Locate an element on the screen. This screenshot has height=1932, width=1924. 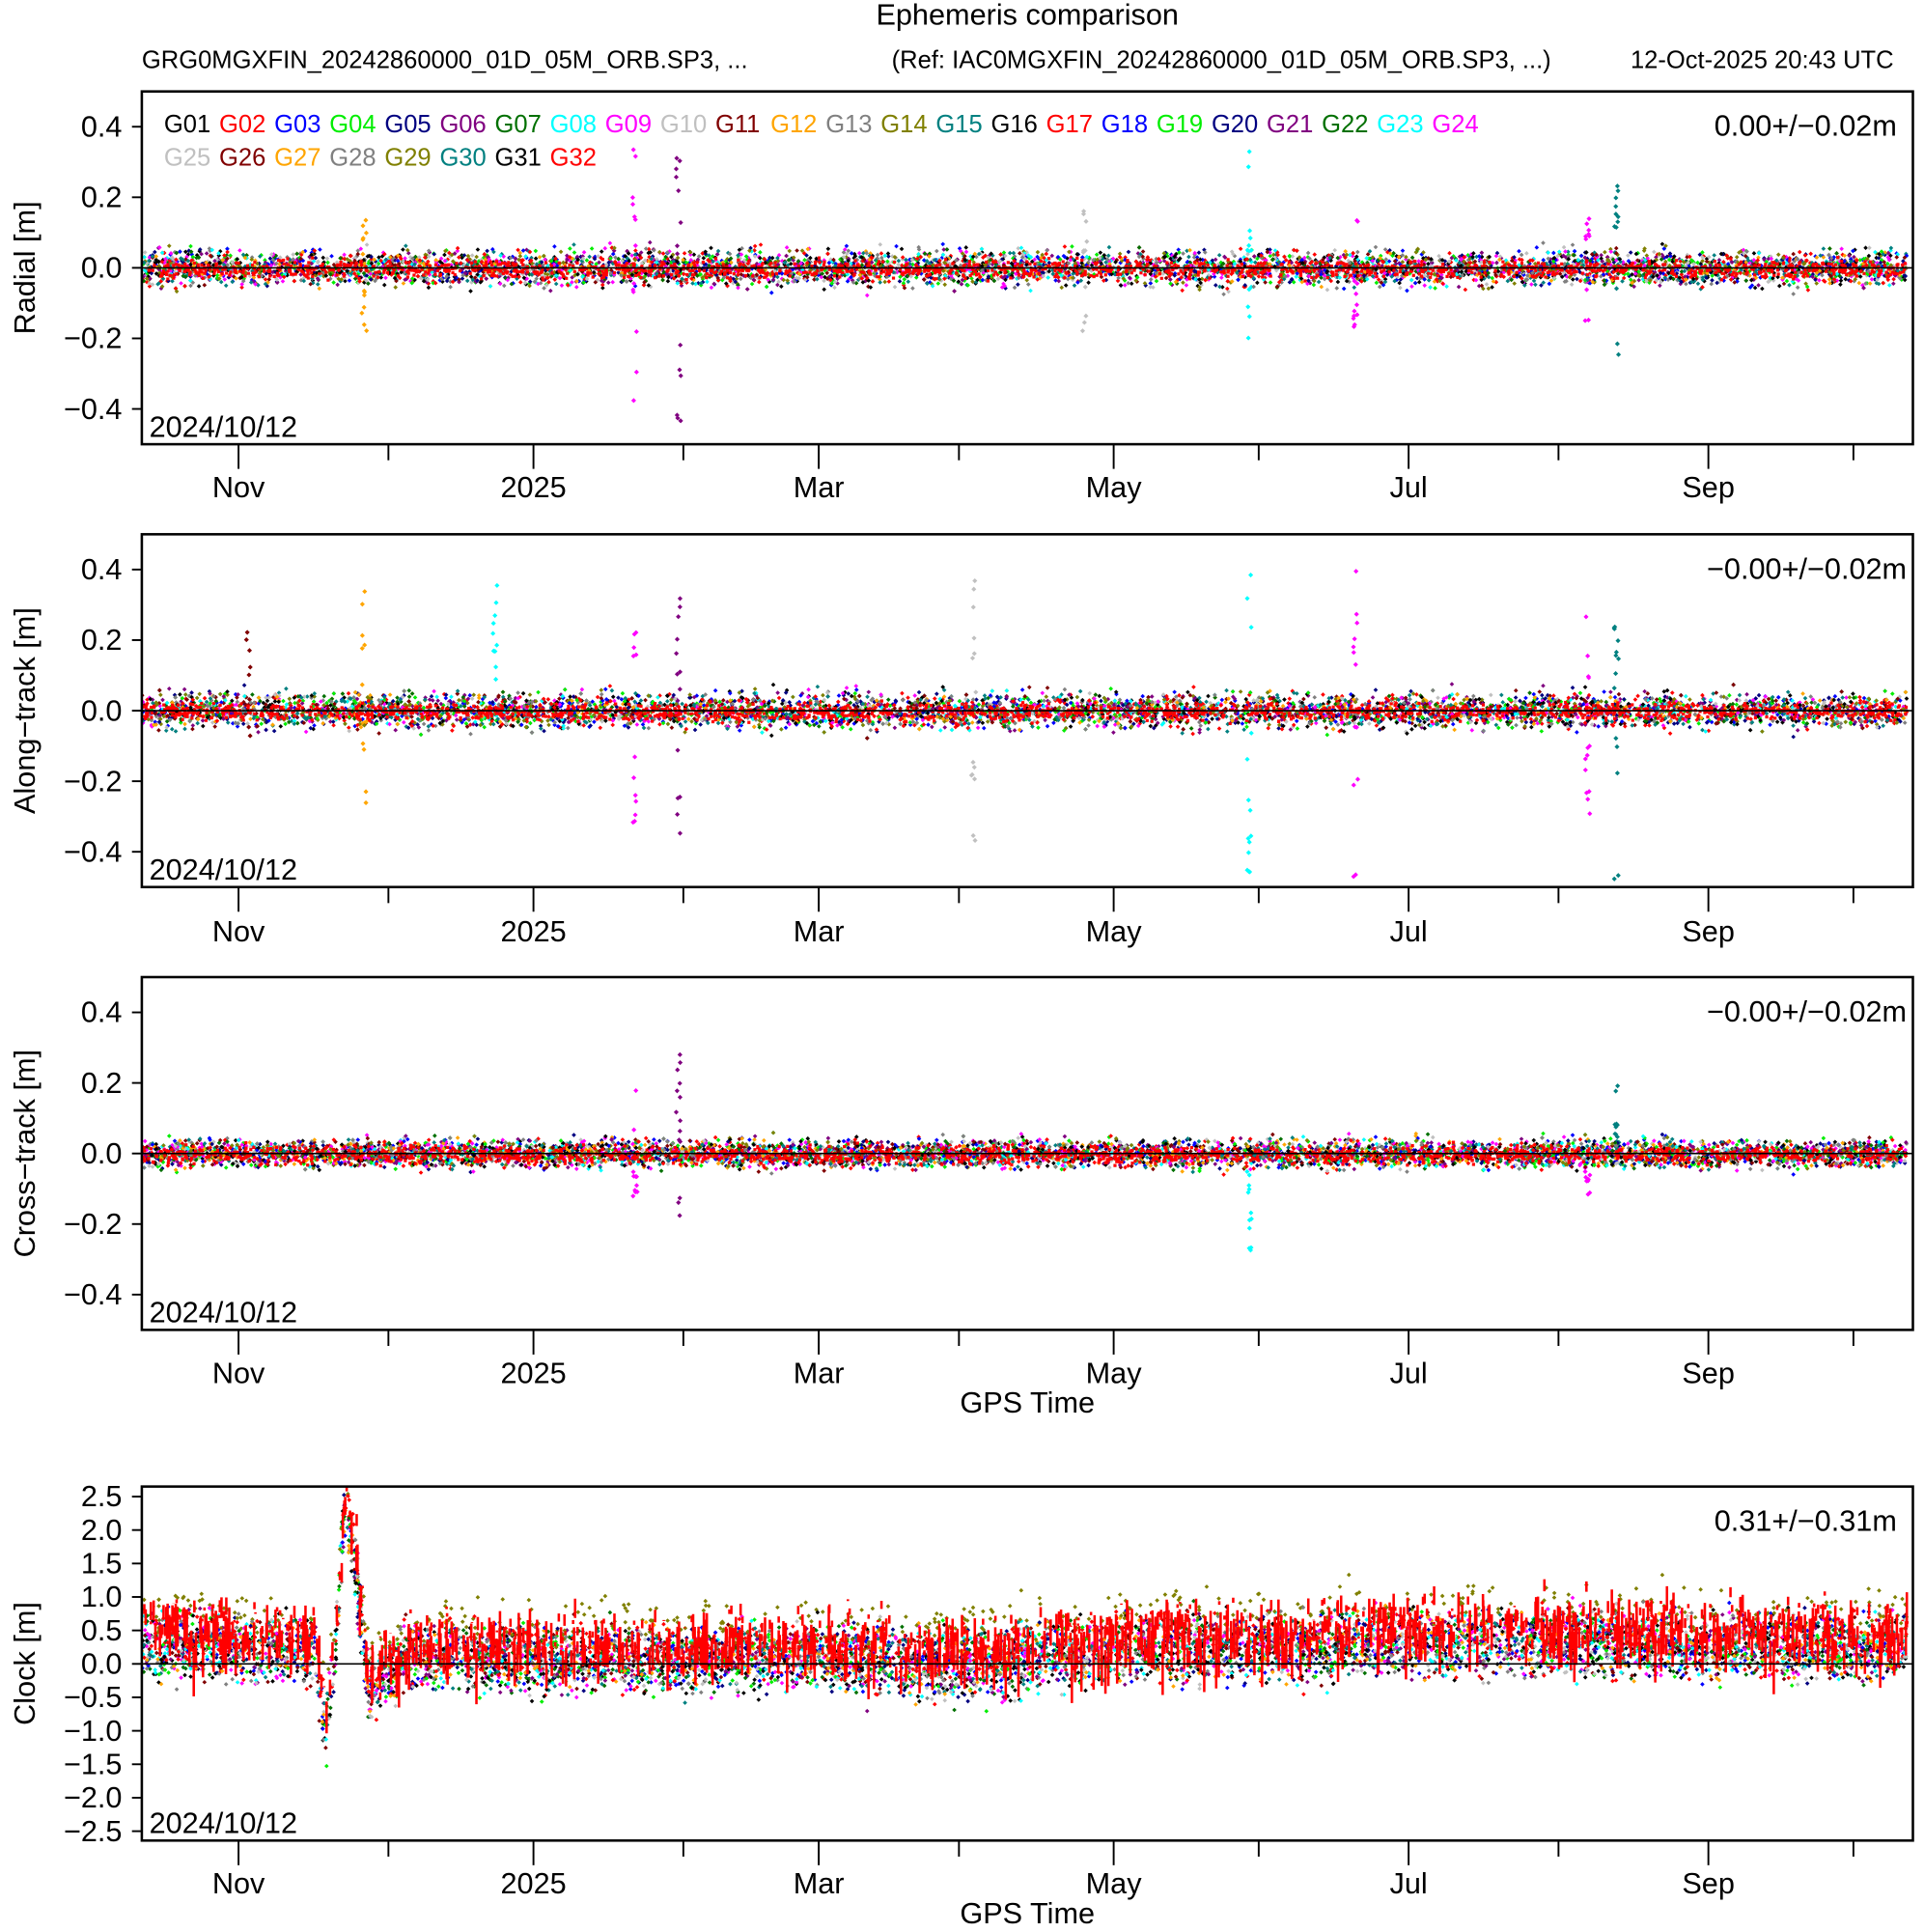
legend-entry-g05: G05 is located at coordinates (407, 125).